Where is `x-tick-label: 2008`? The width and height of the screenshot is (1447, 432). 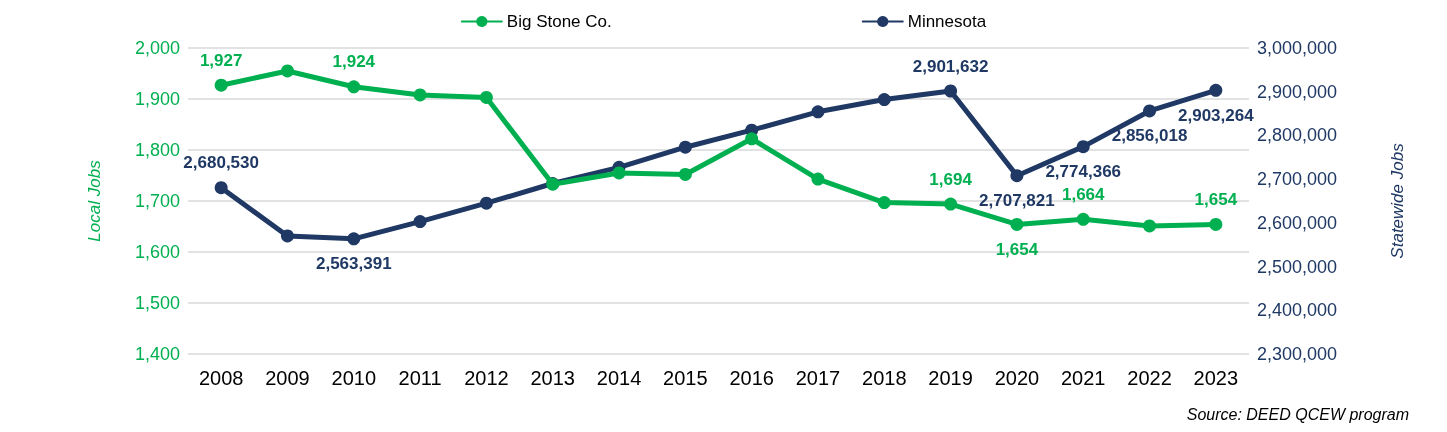 x-tick-label: 2008 is located at coordinates (221, 378).